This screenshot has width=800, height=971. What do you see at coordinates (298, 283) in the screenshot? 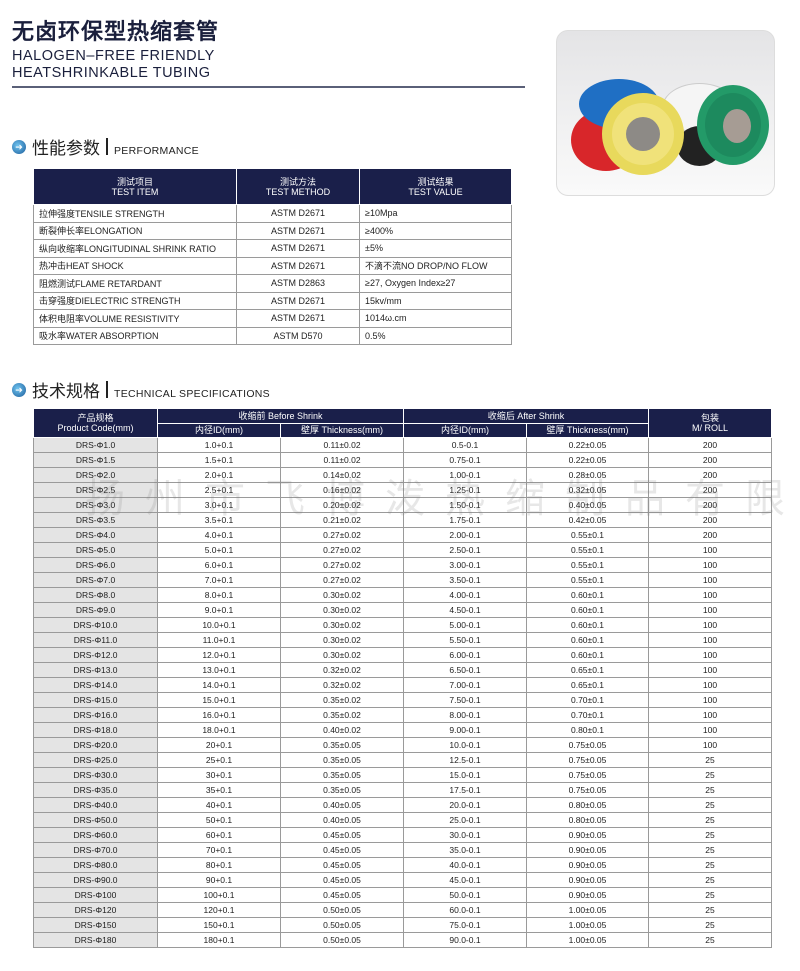
I see `table-cell: ASTM D2863` at bounding box center [298, 283].